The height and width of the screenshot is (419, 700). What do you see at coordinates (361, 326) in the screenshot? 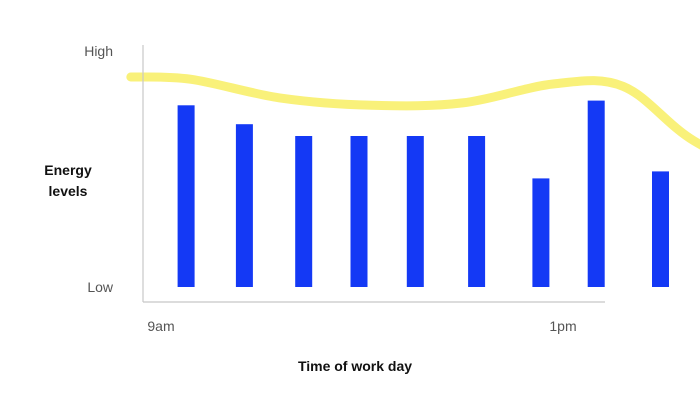
I see `x-tick-layer: 9am1pm5pm` at bounding box center [361, 326].